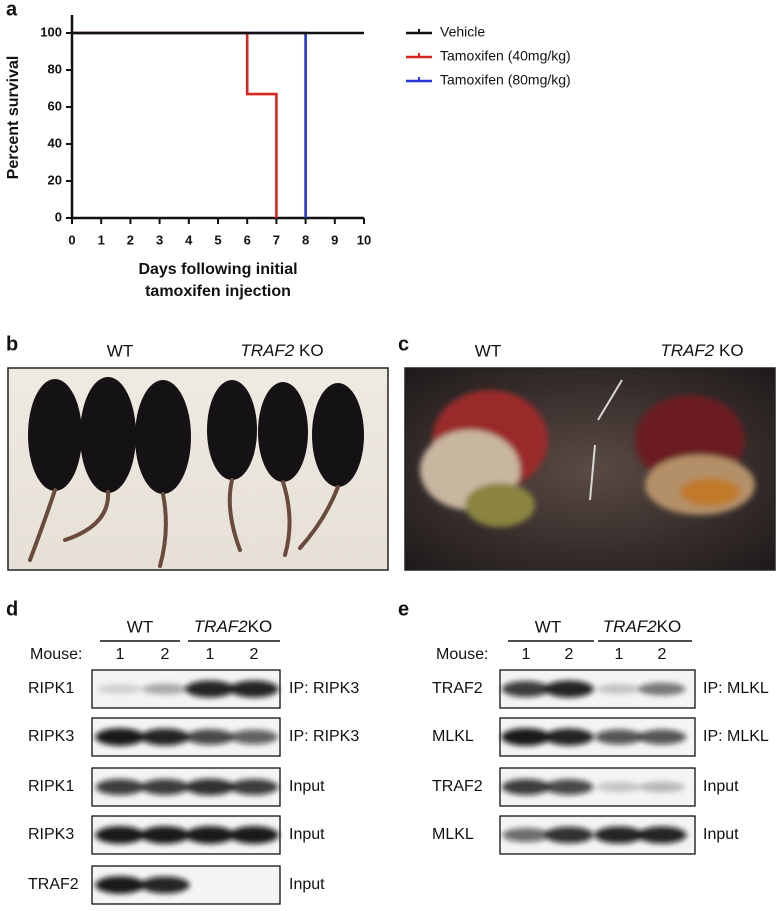  Describe the element at coordinates (364, 239) in the screenshot. I see `x-tick-label: 10` at that location.